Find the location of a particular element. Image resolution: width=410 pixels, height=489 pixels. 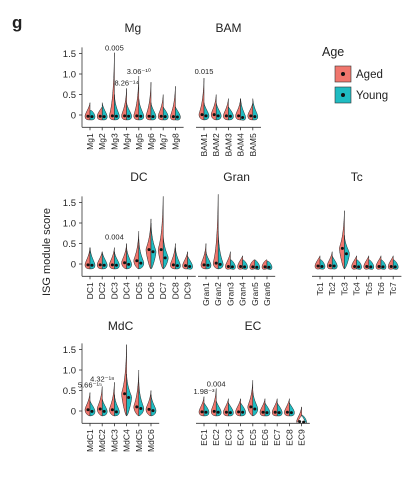

x-tick-label: Mg1 is located at coordinates (90, 141).